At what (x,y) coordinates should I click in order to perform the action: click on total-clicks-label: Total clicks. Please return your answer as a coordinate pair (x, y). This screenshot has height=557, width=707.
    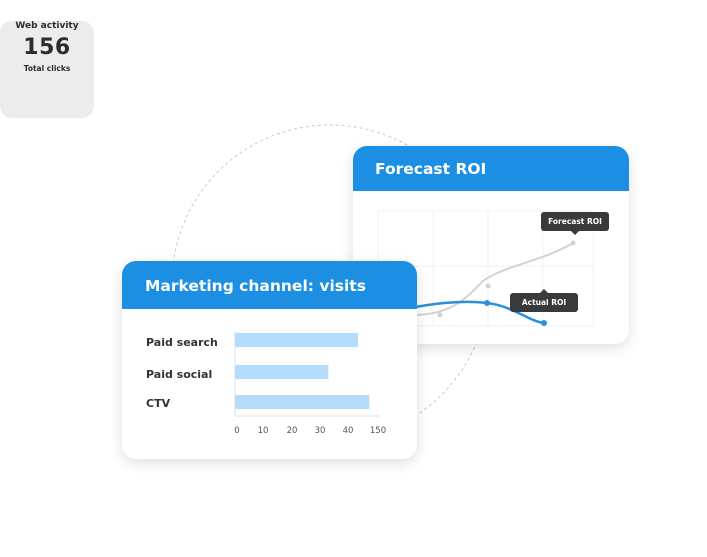
    Looking at the image, I should click on (47, 68).